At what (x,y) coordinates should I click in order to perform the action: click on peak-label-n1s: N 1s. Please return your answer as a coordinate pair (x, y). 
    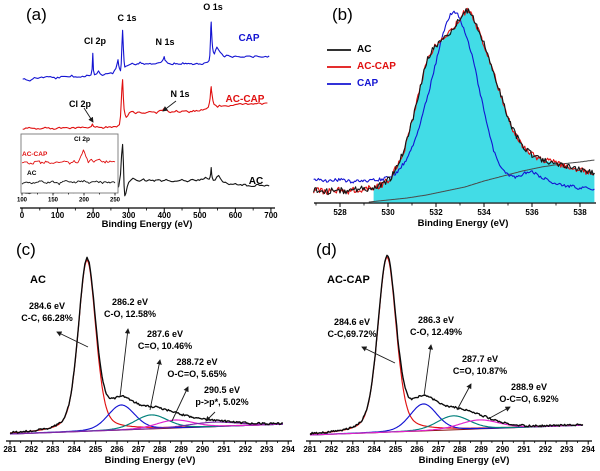
    Looking at the image, I should click on (165, 42).